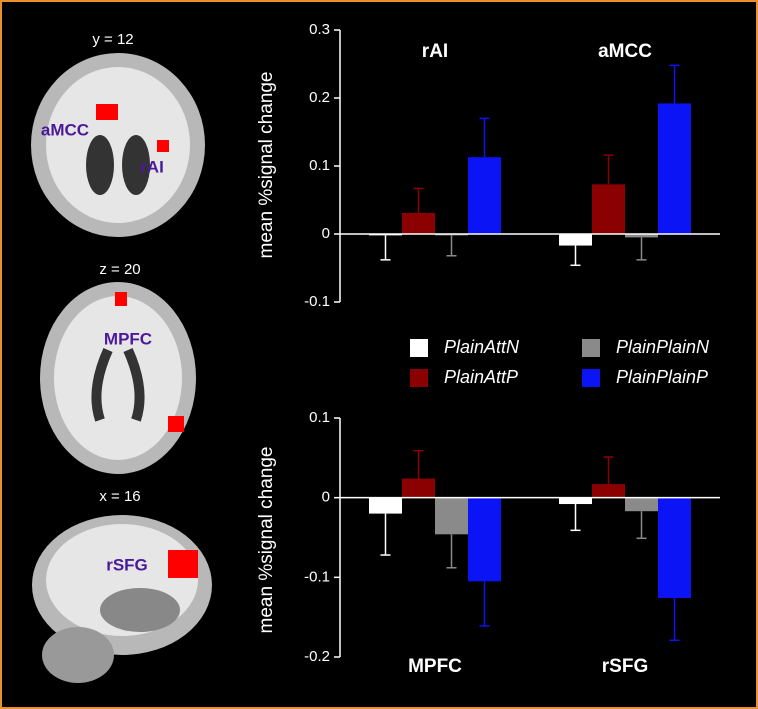 The image size is (758, 709). I want to click on region-label: rSFG, so click(127, 564).